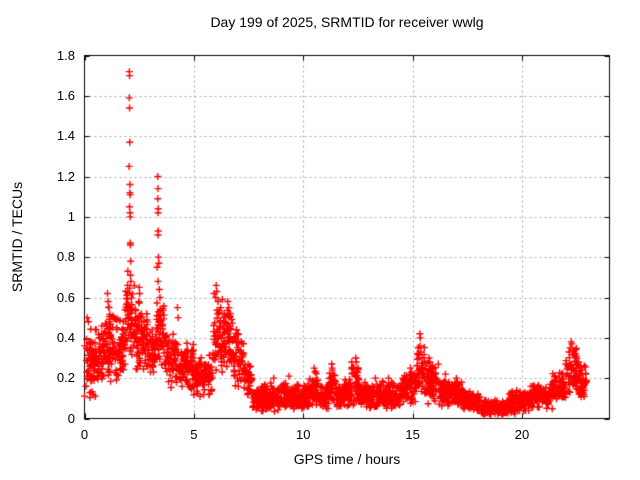 Image resolution: width=640 pixels, height=480 pixels. I want to click on y-tick-label: 0.4, so click(65, 337).